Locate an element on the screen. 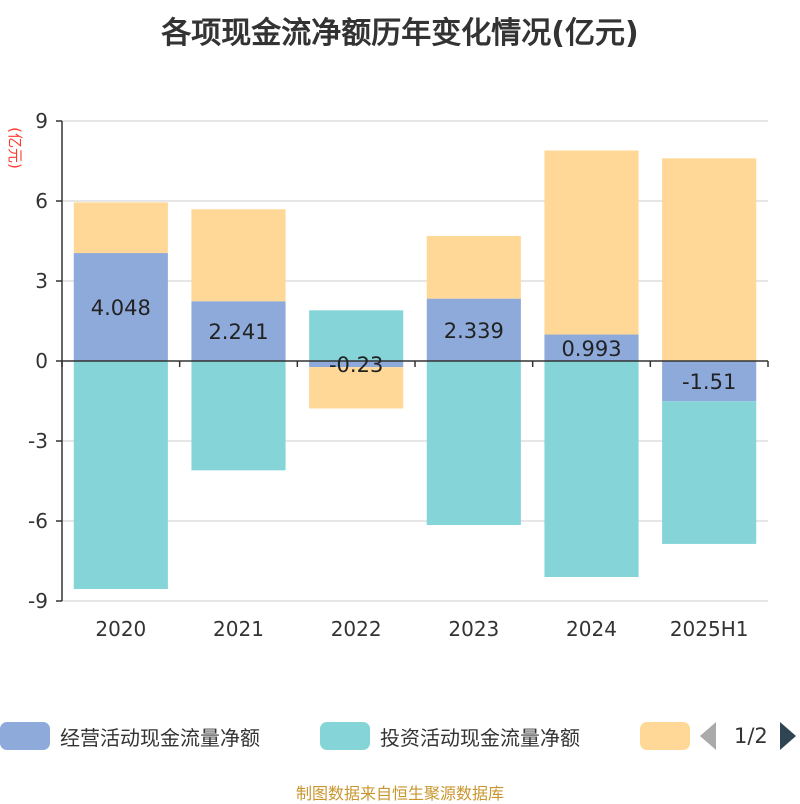 Image resolution: width=800 pixels, height=804 pixels. bar-financing-2024 is located at coordinates (591, 242).